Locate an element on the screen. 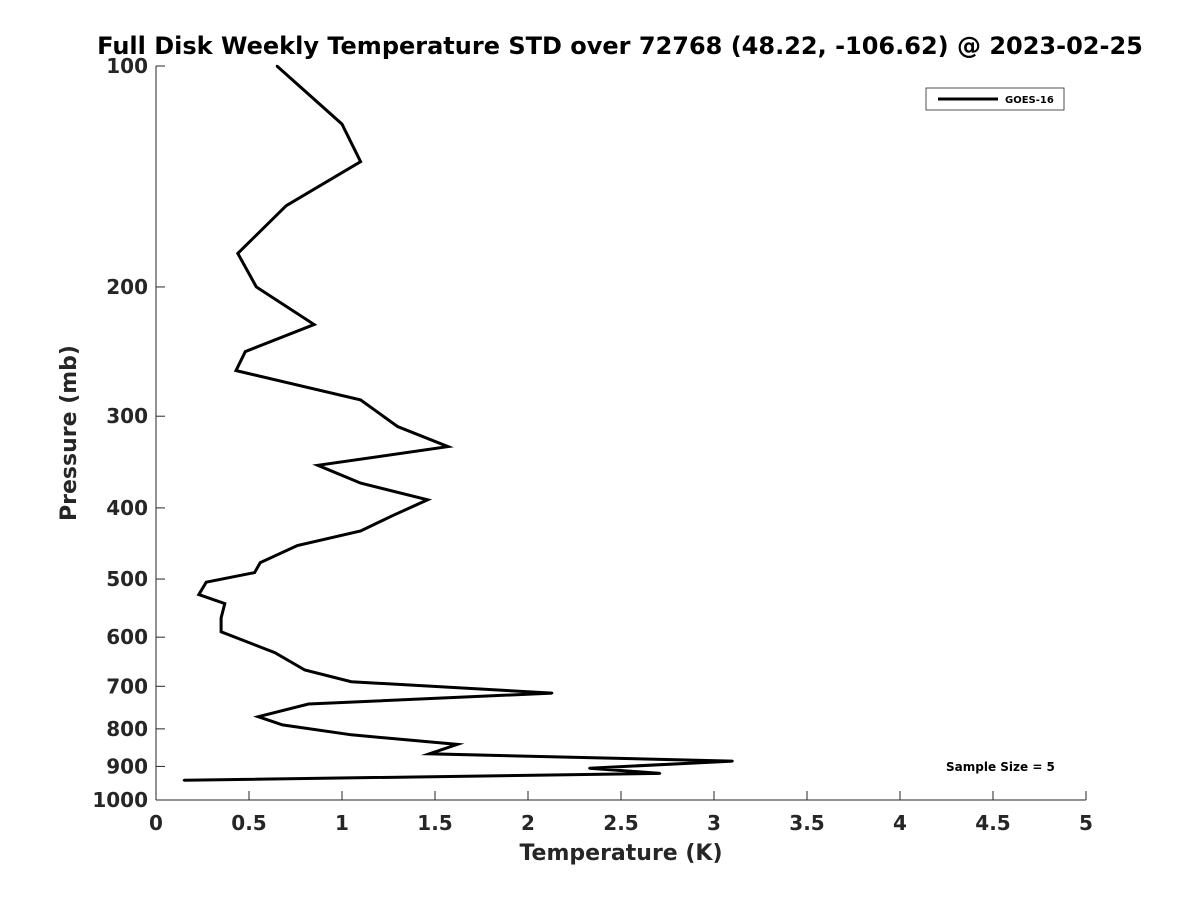 This screenshot has height=900, width=1200. y-axis-label: Pressure (mb) is located at coordinates (69, 433).